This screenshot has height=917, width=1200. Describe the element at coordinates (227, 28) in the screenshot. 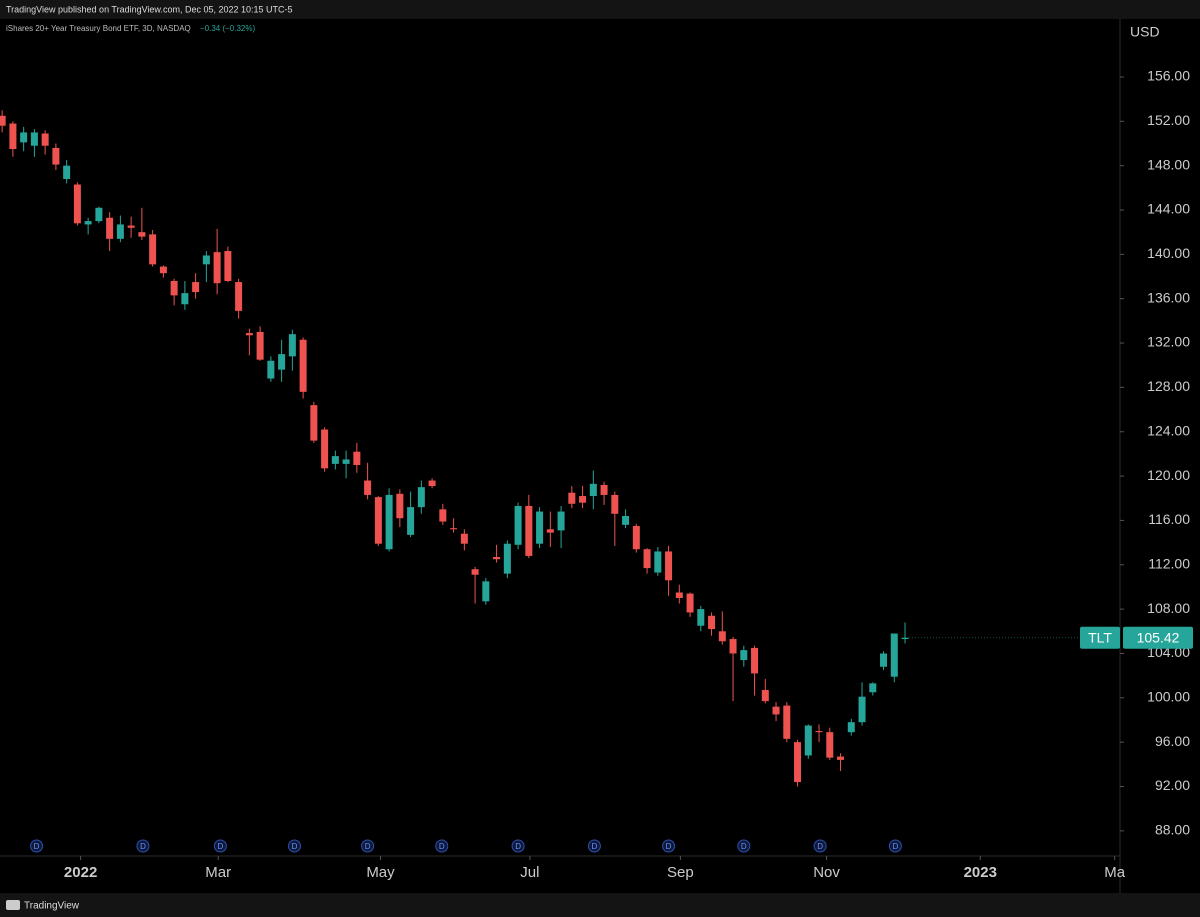

I see `change: −0.34 (−0.32%)` at that location.